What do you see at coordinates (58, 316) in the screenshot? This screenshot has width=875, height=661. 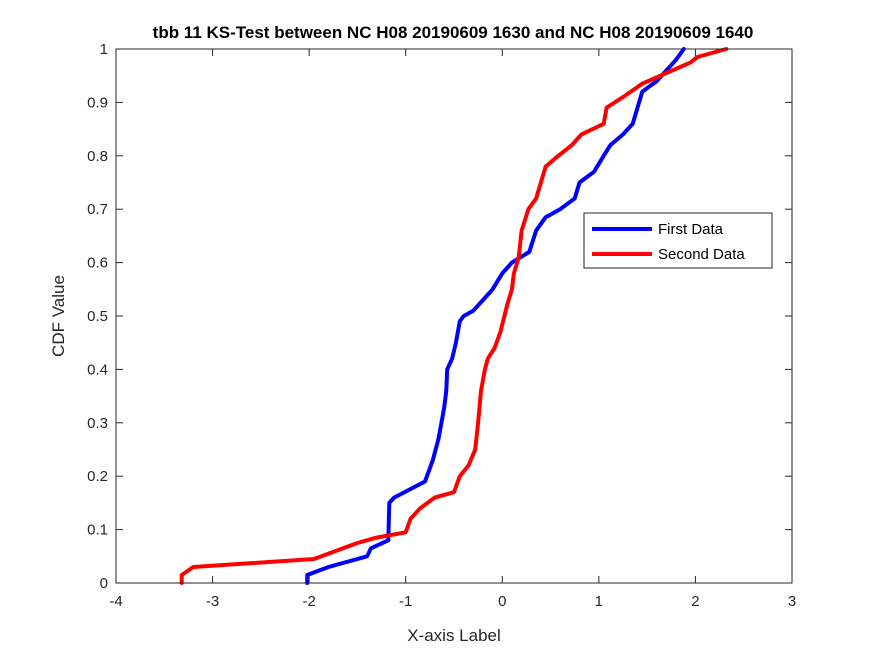 I see `y-axis-label: CDF Value` at bounding box center [58, 316].